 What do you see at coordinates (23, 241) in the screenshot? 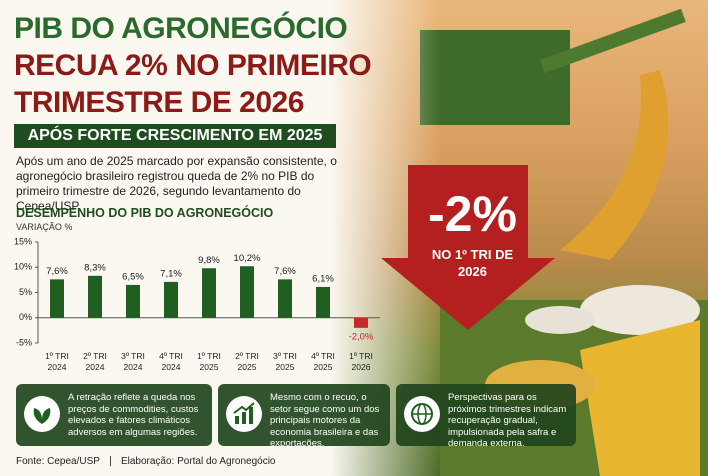
I see `y-tick-label: 15%` at bounding box center [23, 241].